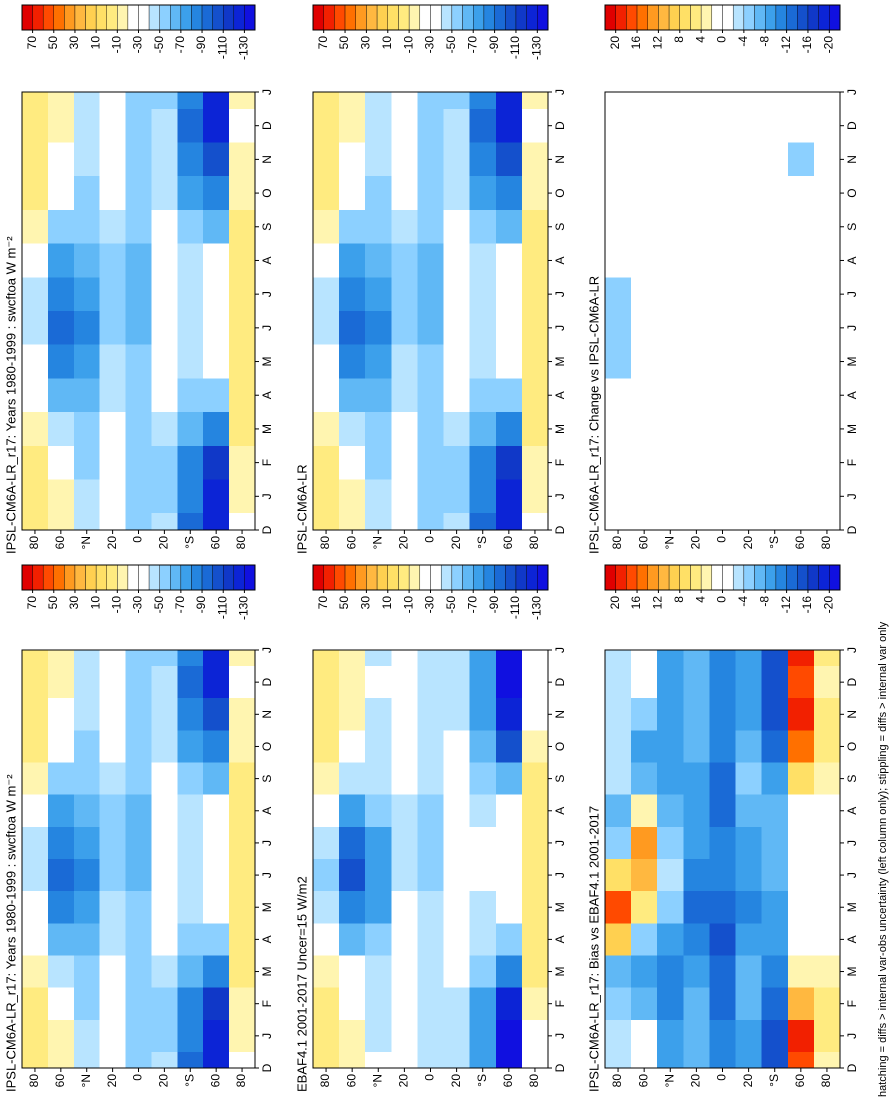  I want to click on y-tick-label: 80, so click(34, 1081).